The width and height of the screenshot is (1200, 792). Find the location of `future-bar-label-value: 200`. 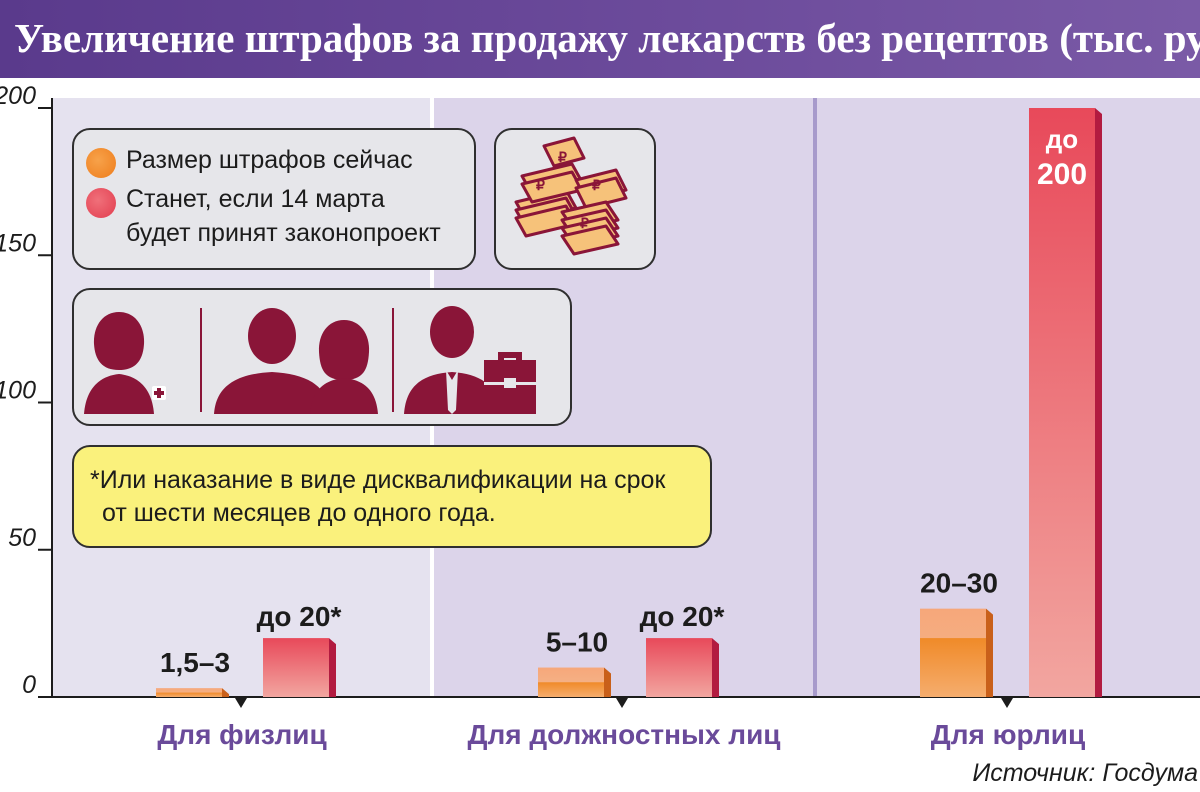

future-bar-label-value: 200 is located at coordinates (1062, 174).